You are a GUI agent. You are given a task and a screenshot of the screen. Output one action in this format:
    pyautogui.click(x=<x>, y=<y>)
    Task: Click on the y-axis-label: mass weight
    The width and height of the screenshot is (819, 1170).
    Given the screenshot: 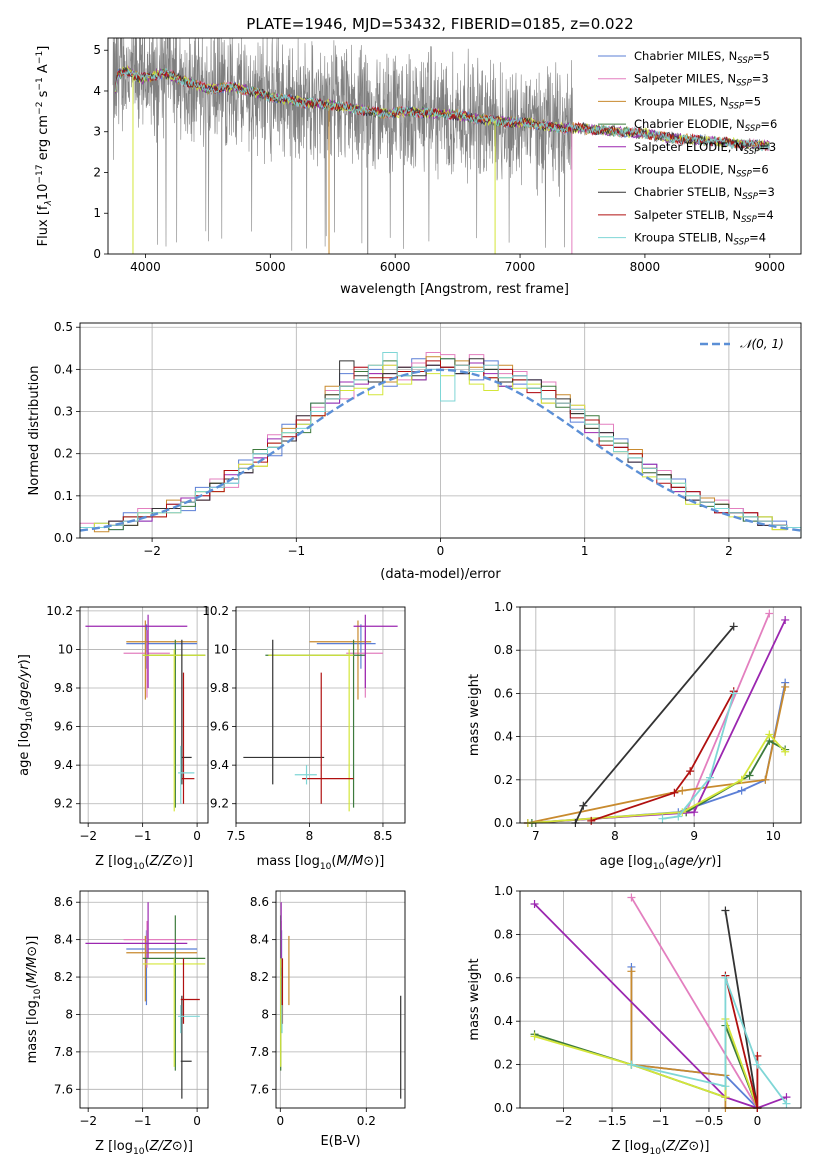 What is the action you would take?
    pyautogui.click(x=474, y=715)
    